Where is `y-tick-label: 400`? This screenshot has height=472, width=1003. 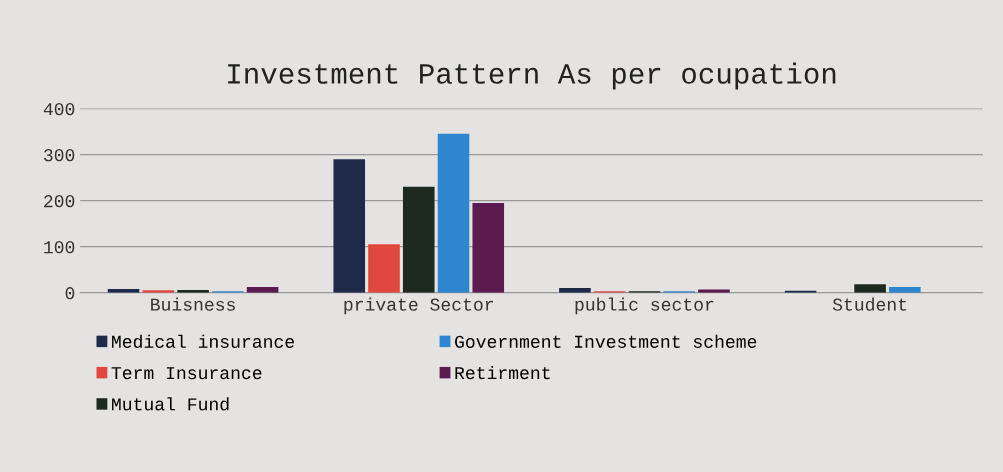
y-tick-label: 400 is located at coordinates (59, 109).